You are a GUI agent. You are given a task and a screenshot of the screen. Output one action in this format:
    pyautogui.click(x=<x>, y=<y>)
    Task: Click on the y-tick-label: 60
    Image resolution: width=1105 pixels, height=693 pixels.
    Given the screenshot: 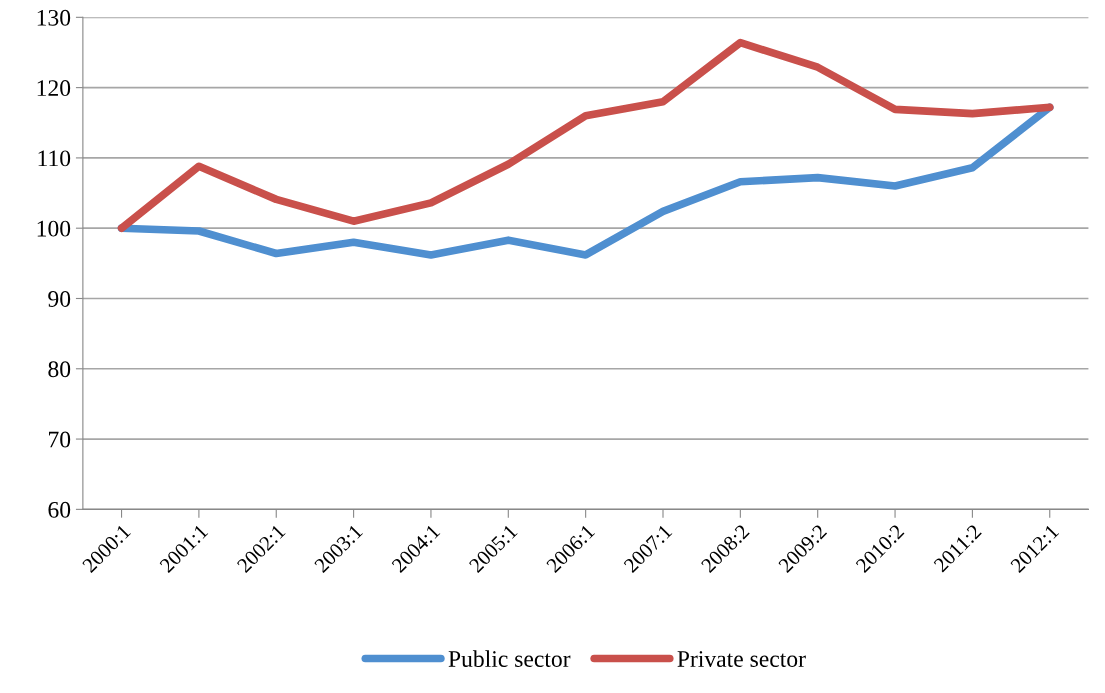 What is the action you would take?
    pyautogui.click(x=59, y=509)
    